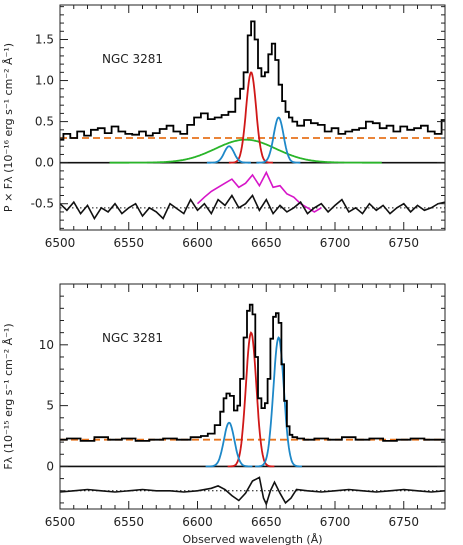 The height and width of the screenshot is (545, 463). I want to click on y-tick-label: 0, so click(50, 466).